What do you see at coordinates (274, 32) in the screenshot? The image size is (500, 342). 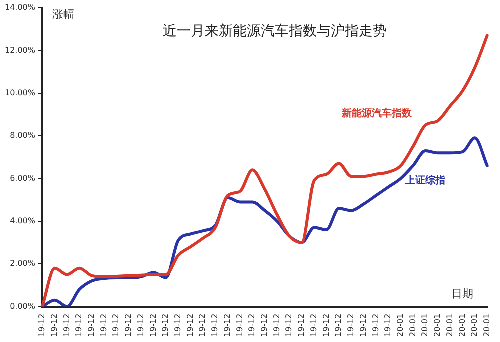 I see `text: 近一月来新能源汽车指数与沪指走势` at bounding box center [274, 32].